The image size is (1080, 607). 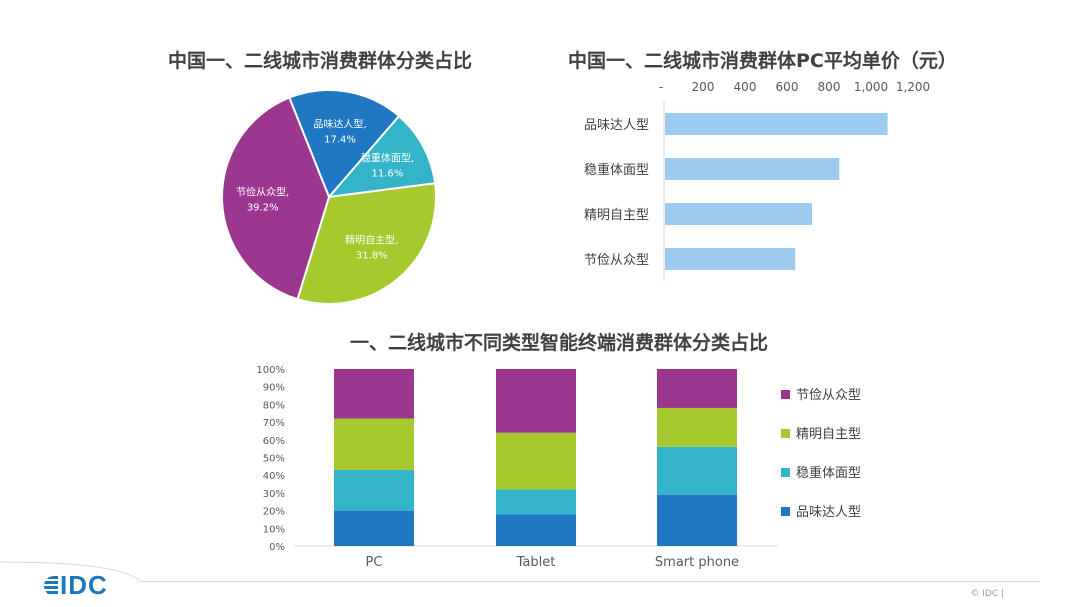 What do you see at coordinates (320, 61) in the screenshot?
I see `pie-chart-title: 中国一、二线城市消费群体分类占比` at bounding box center [320, 61].